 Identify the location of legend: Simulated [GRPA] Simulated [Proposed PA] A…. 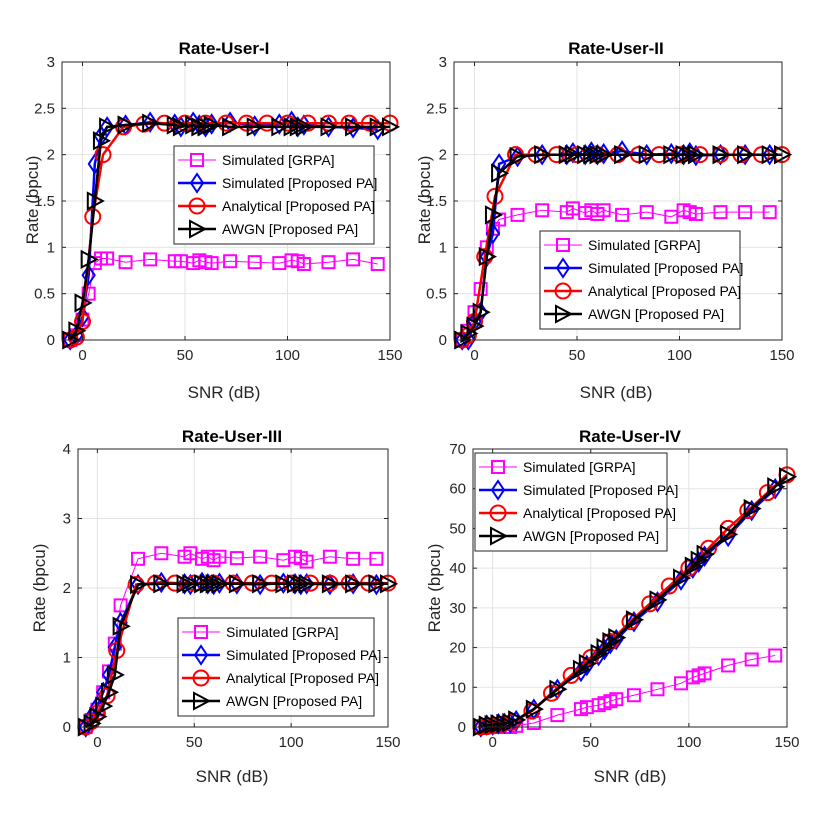
(576, 502).